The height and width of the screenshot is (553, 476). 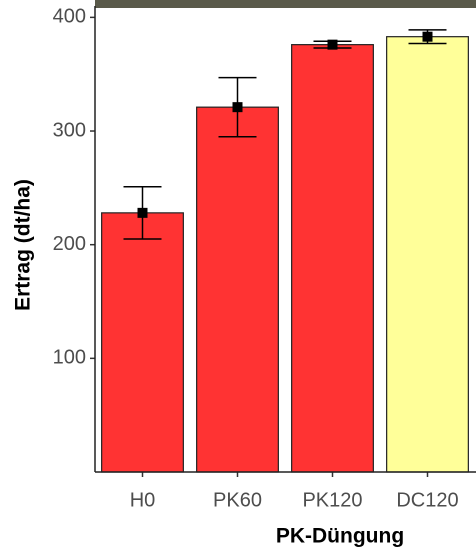 I want to click on y-tick-label: 300, so click(x=69, y=130).